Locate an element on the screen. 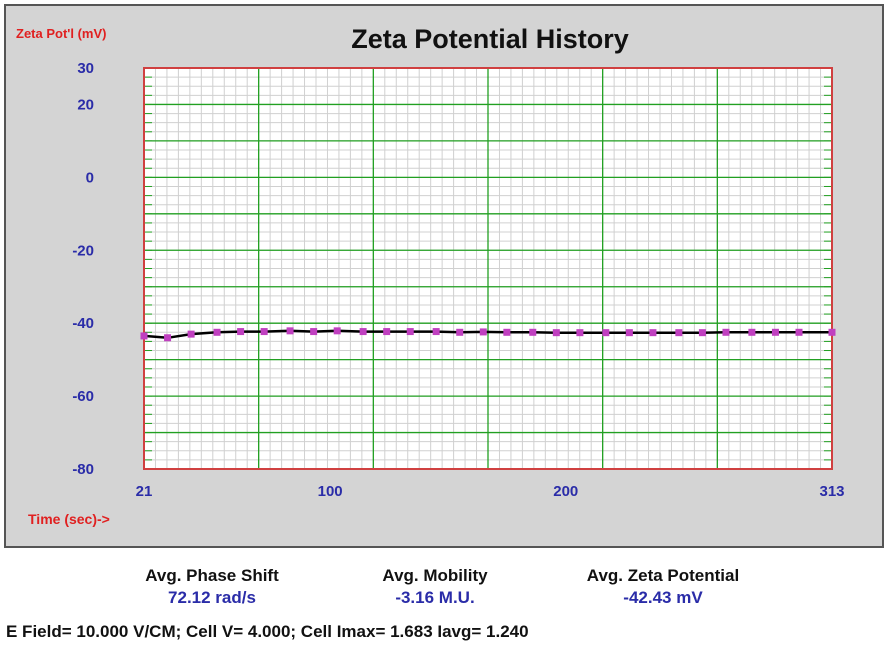  x-tick-label: 21 is located at coordinates (144, 491).